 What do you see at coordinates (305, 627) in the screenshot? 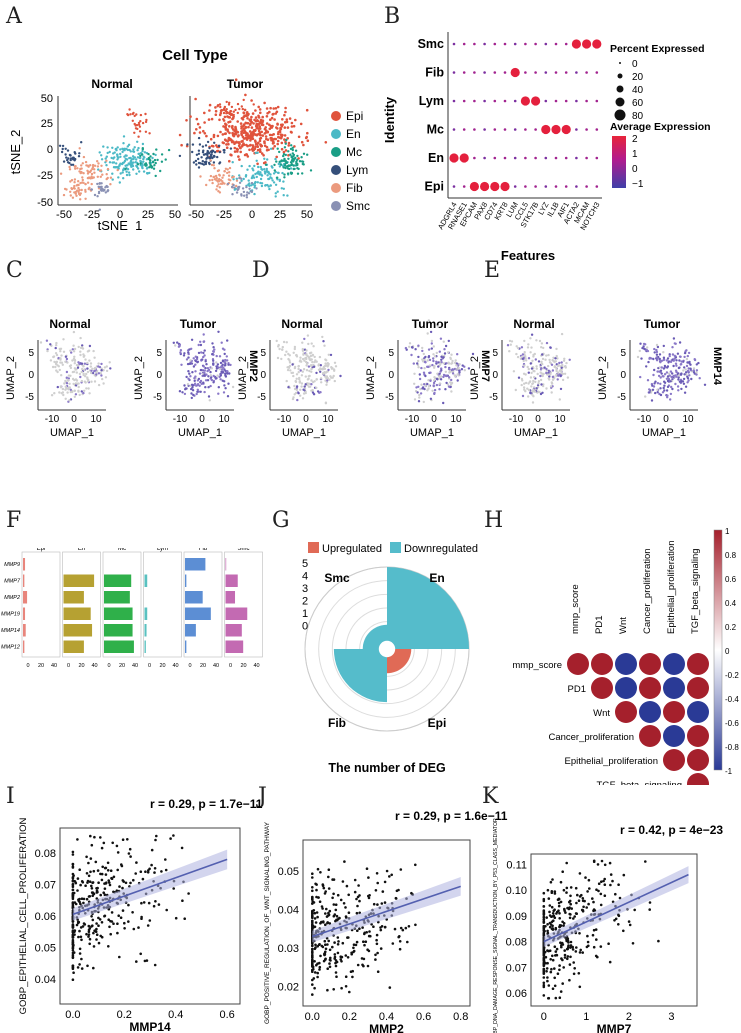
I see `polar-rtick: 0` at bounding box center [305, 627].